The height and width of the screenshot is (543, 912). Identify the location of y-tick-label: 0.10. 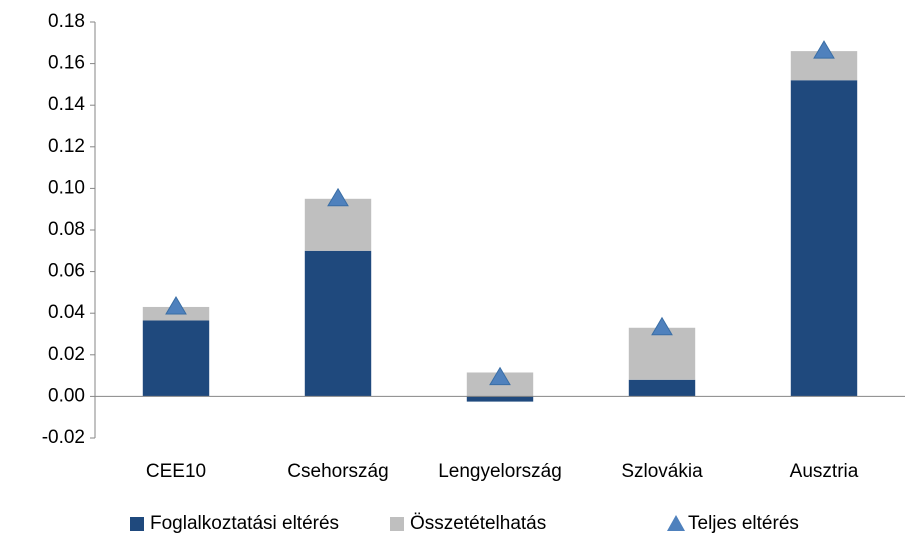
(66, 187).